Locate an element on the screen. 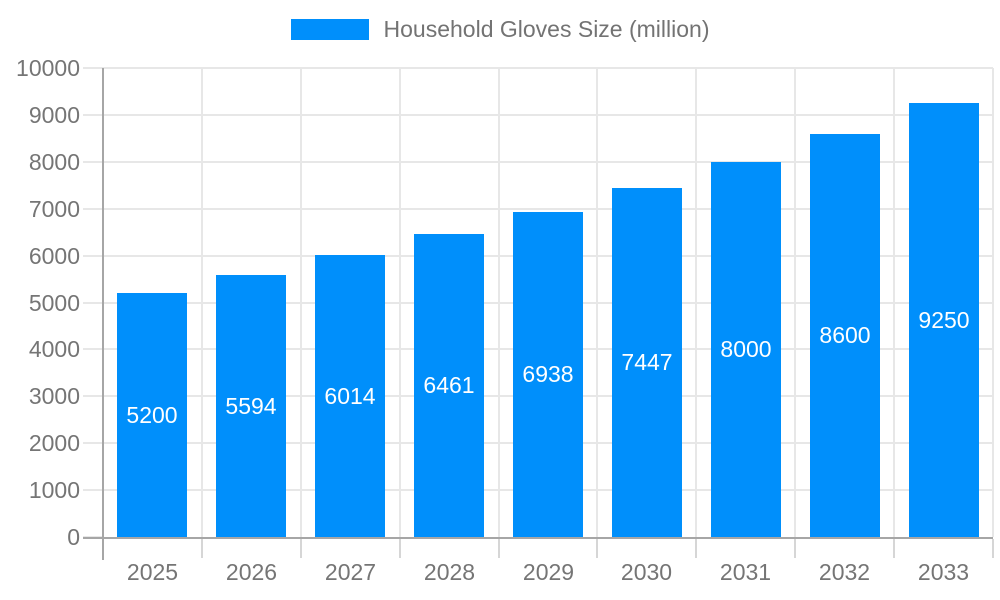 The image size is (1000, 600). bar: 6938 is located at coordinates (548, 374).